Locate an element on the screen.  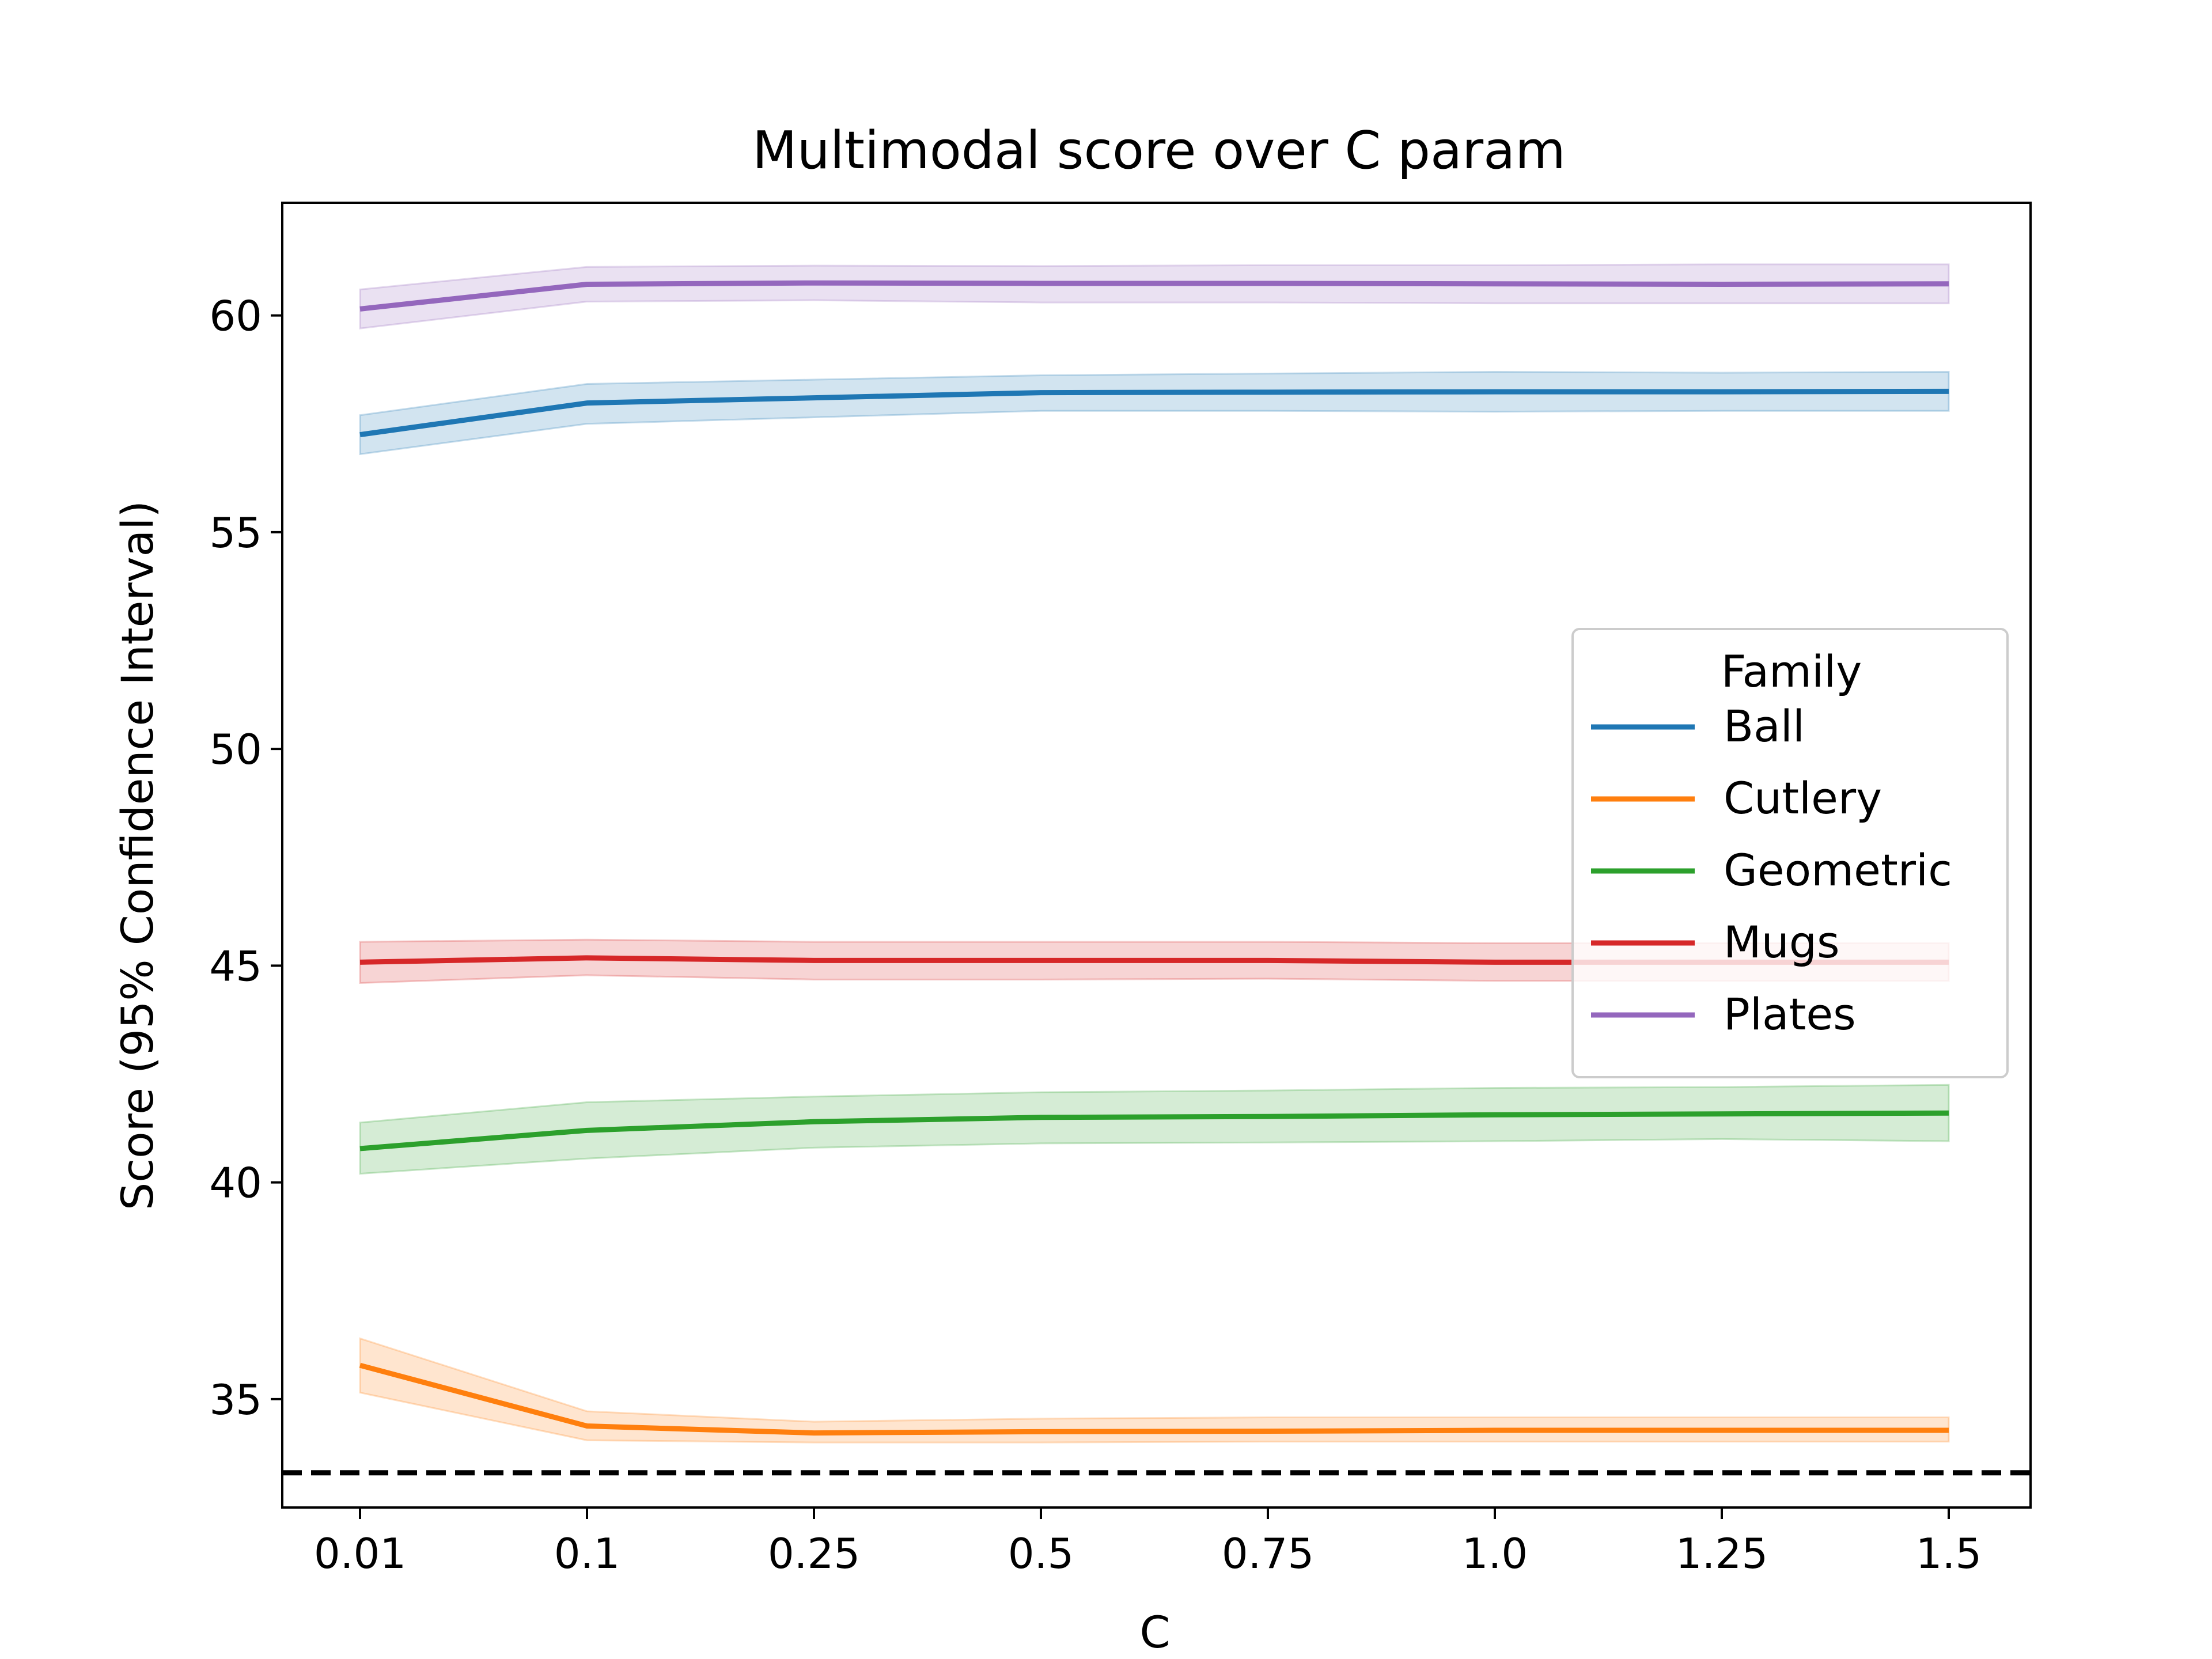
band-plates is located at coordinates (1154, 296).